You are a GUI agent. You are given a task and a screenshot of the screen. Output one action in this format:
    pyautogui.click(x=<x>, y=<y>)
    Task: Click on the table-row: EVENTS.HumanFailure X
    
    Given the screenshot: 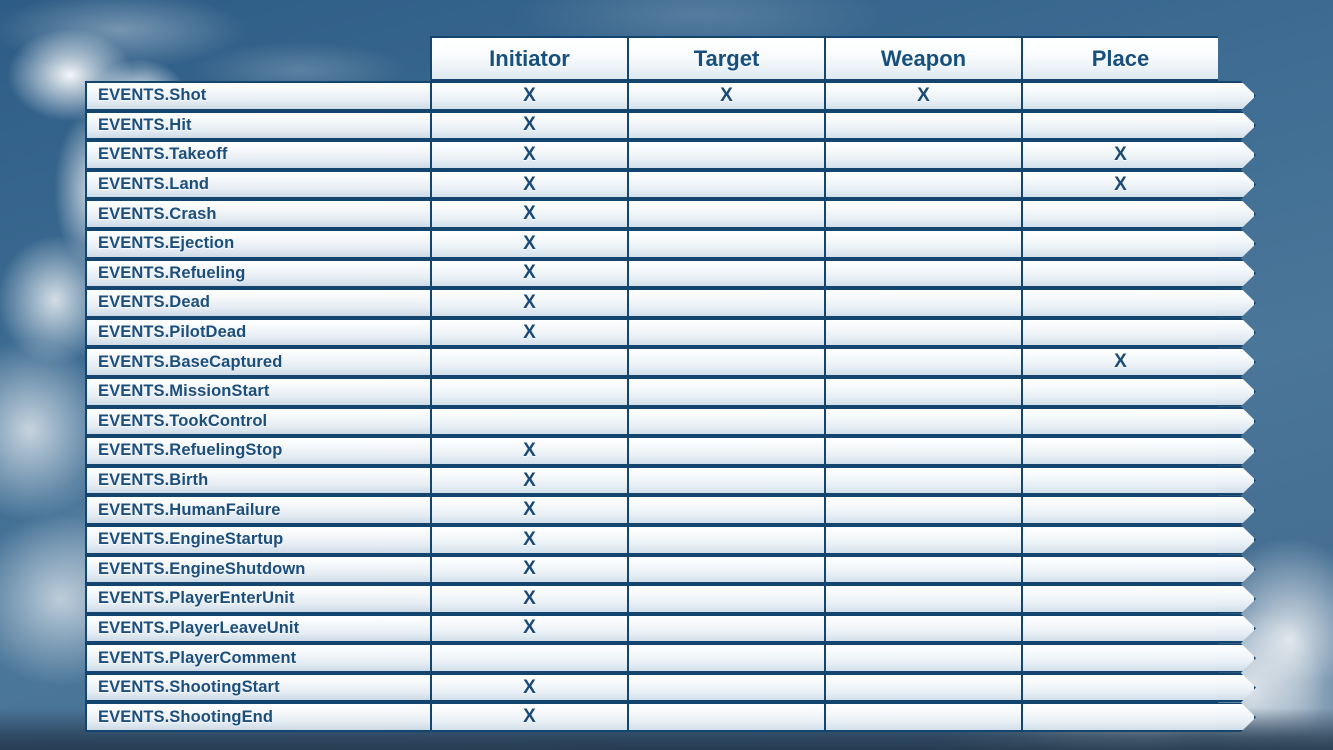 What is the action you would take?
    pyautogui.click(x=670, y=510)
    